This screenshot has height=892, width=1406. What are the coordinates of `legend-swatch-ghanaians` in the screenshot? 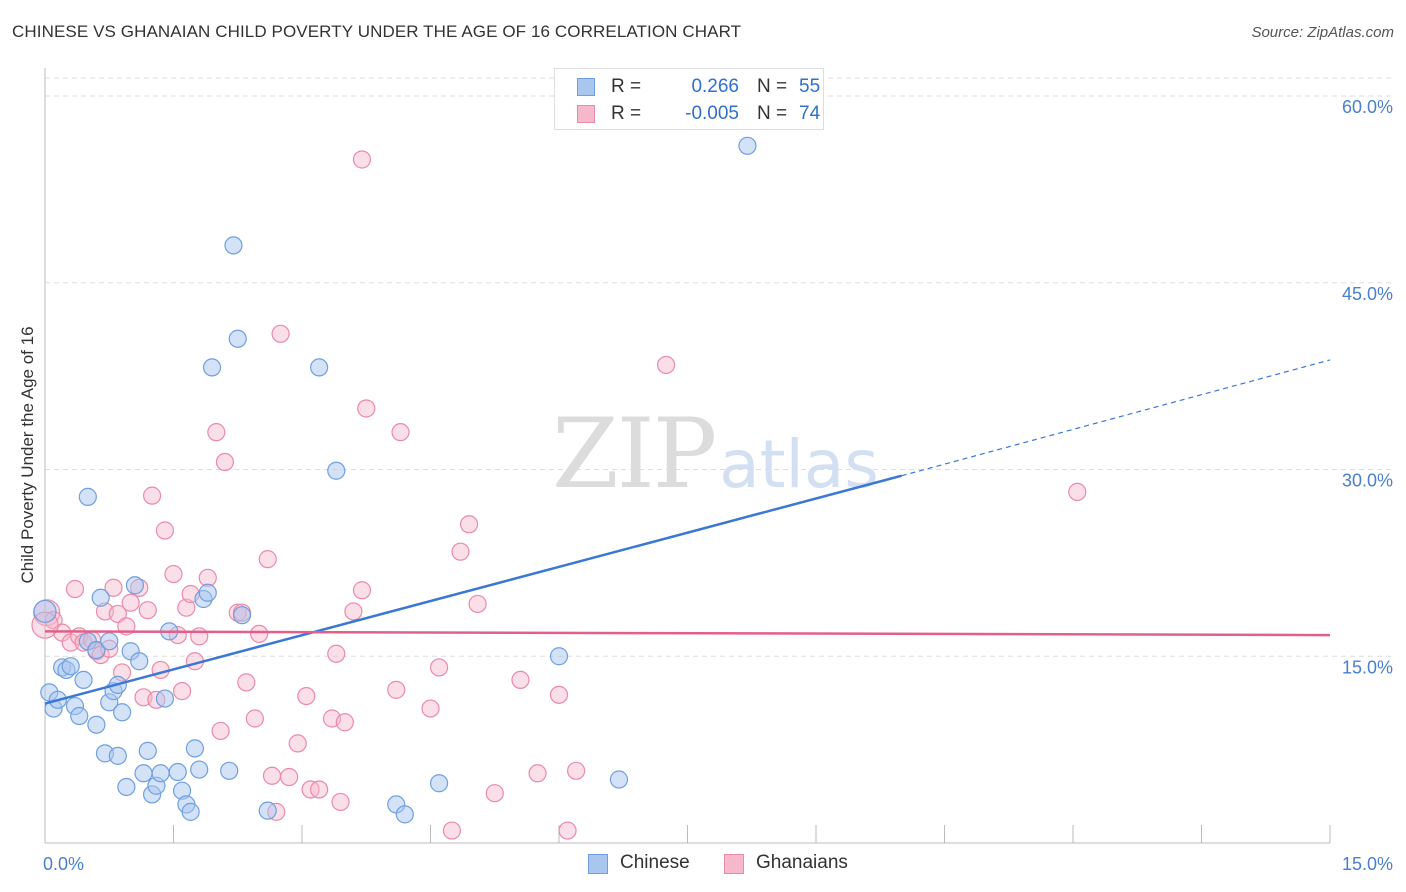 It's located at (586, 114).